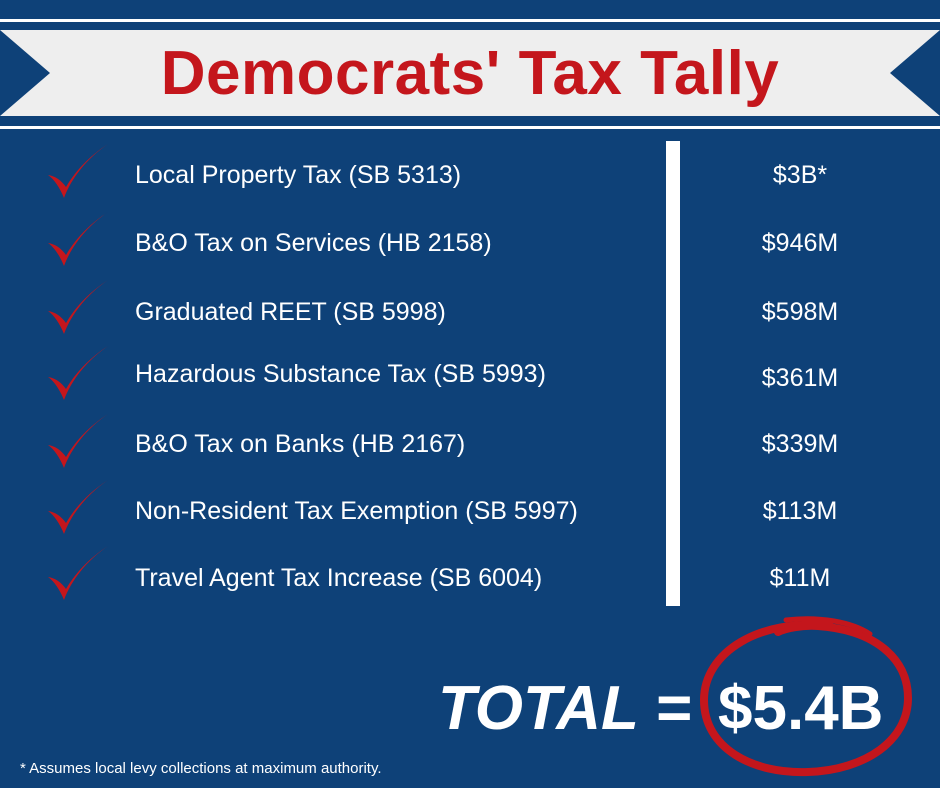 Image resolution: width=940 pixels, height=788 pixels. What do you see at coordinates (800, 312) in the screenshot?
I see `tax-item-amount: $598M` at bounding box center [800, 312].